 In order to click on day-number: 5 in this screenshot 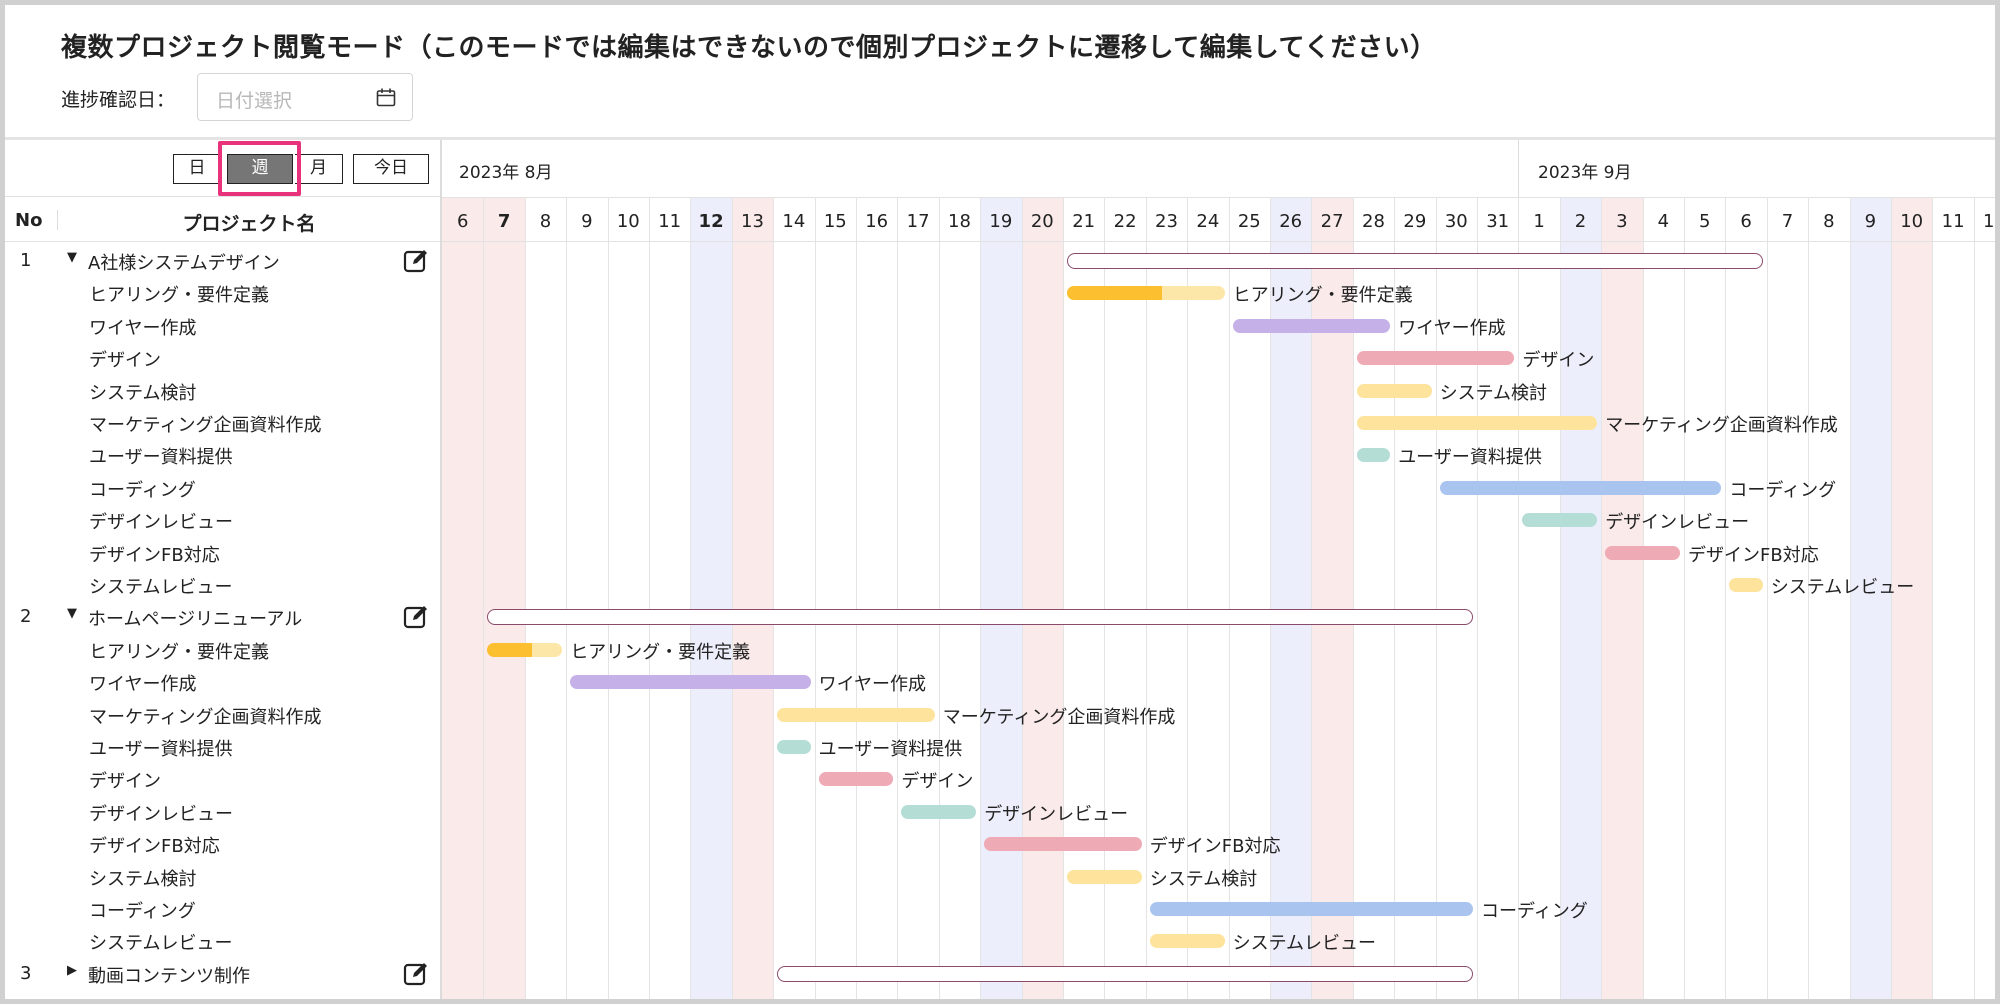, I will do `click(1704, 221)`.